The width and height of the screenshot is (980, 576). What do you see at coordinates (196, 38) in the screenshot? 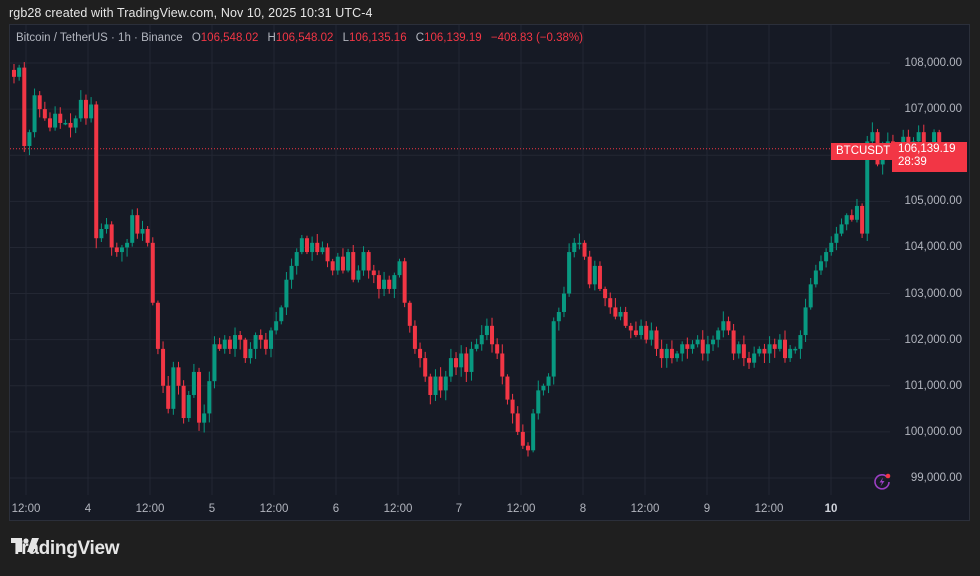
I see `open-label: O` at bounding box center [196, 38].